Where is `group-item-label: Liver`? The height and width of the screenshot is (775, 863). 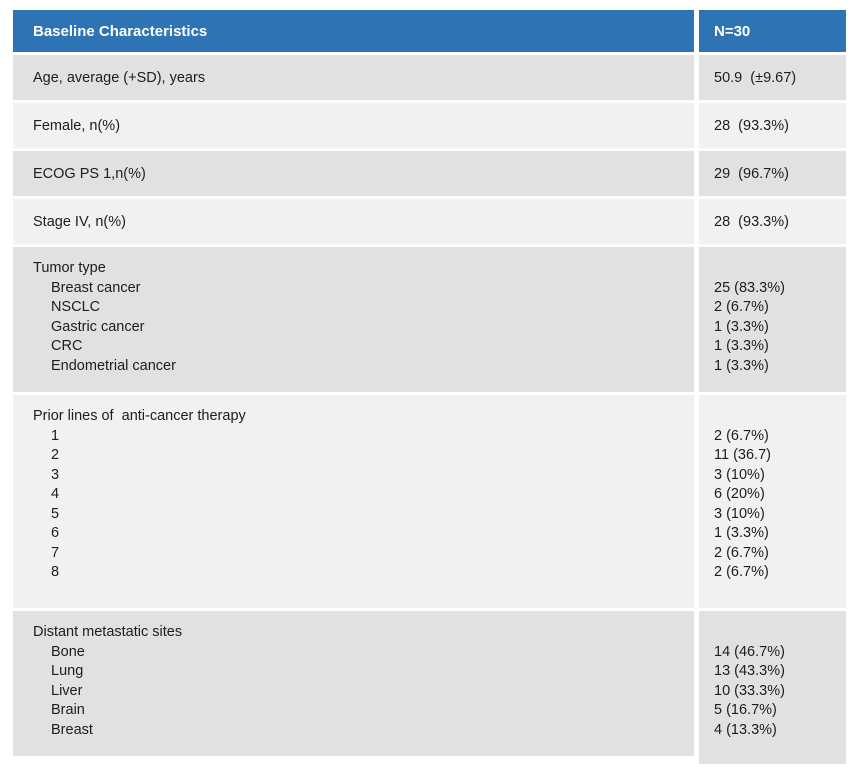 group-item-label: Liver is located at coordinates (67, 690).